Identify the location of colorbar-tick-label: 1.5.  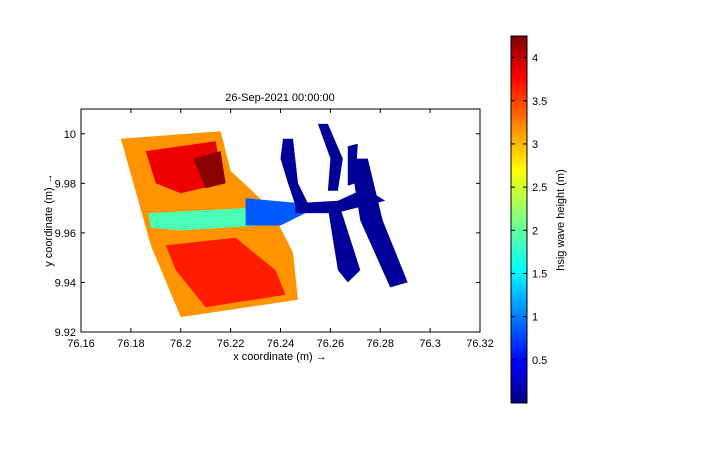
(539, 274).